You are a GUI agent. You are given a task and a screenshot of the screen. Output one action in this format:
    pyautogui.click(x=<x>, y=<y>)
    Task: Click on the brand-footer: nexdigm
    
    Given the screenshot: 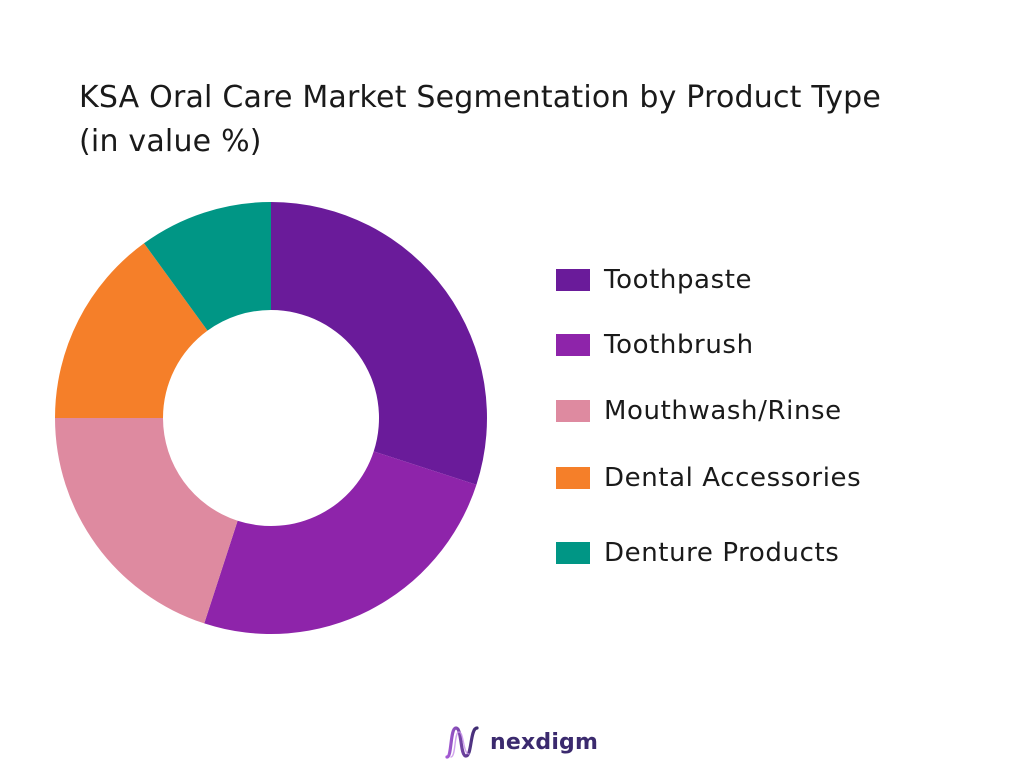 What is the action you would take?
    pyautogui.click(x=520, y=742)
    